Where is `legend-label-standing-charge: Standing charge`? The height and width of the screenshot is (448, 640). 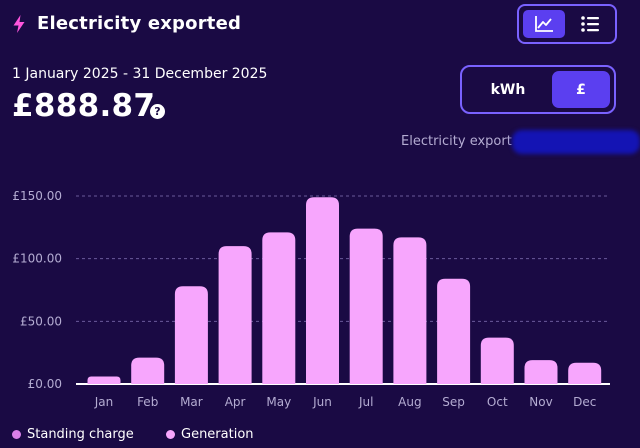 legend-label-standing-charge: Standing charge is located at coordinates (80, 434).